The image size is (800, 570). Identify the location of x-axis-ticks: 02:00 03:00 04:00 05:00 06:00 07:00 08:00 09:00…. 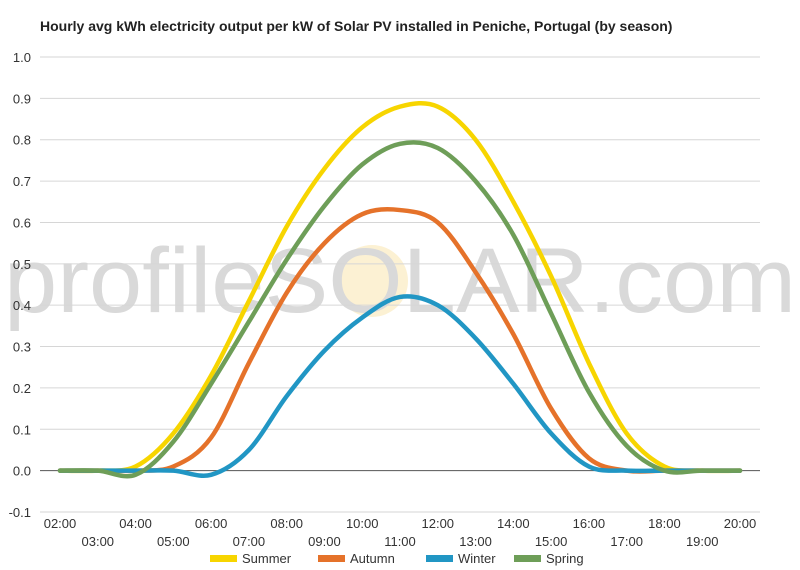
(400, 532).